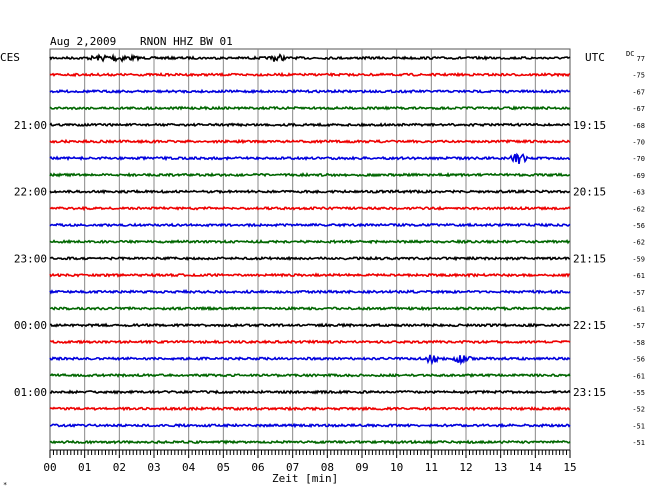 This screenshot has width=650, height=494. What do you see at coordinates (83, 41) in the screenshot?
I see `date-label: Aug 2,2009` at bounding box center [83, 41].